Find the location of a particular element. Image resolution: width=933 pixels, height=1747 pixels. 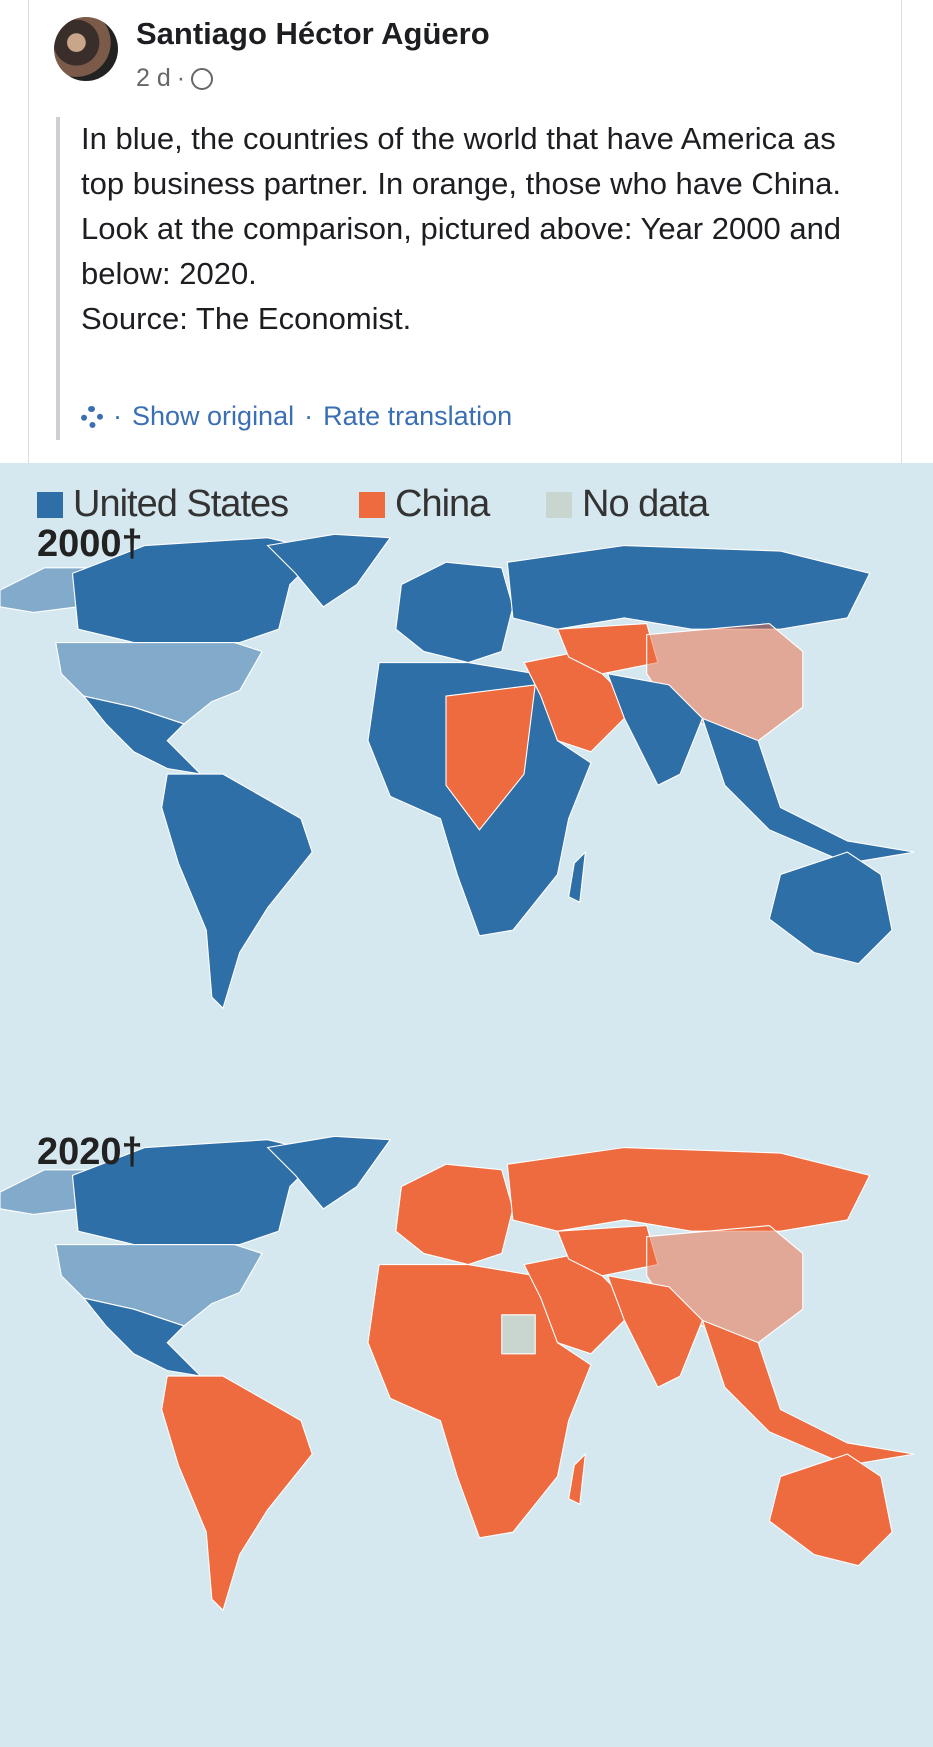

action-link: Rate translation is located at coordinates (418, 416).